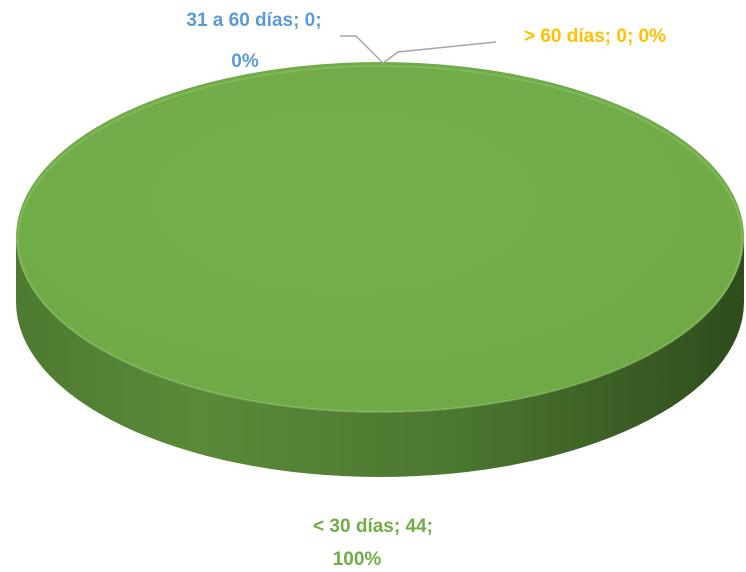 This screenshot has height=572, width=746. Describe the element at coordinates (357, 559) in the screenshot. I see `data-label-lt30-line2: 100%` at that location.